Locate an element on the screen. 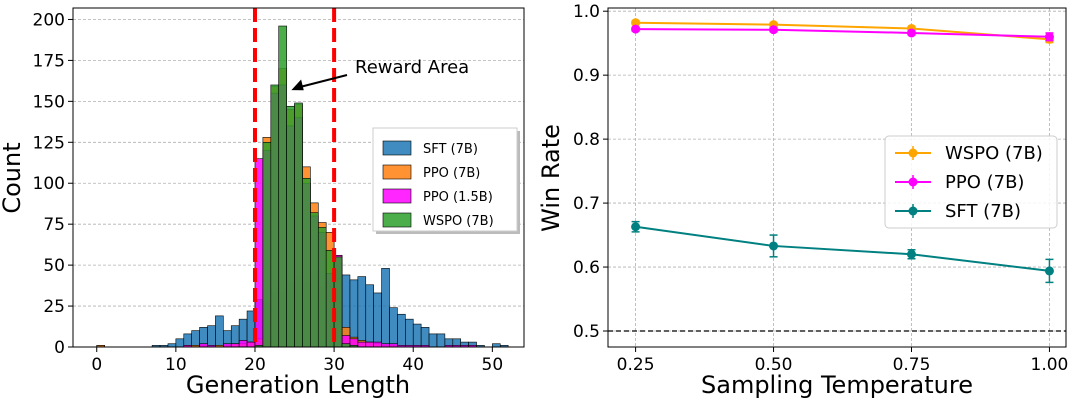 The width and height of the screenshot is (1077, 408). line-y-tick-label: 0.8 is located at coordinates (586, 140).